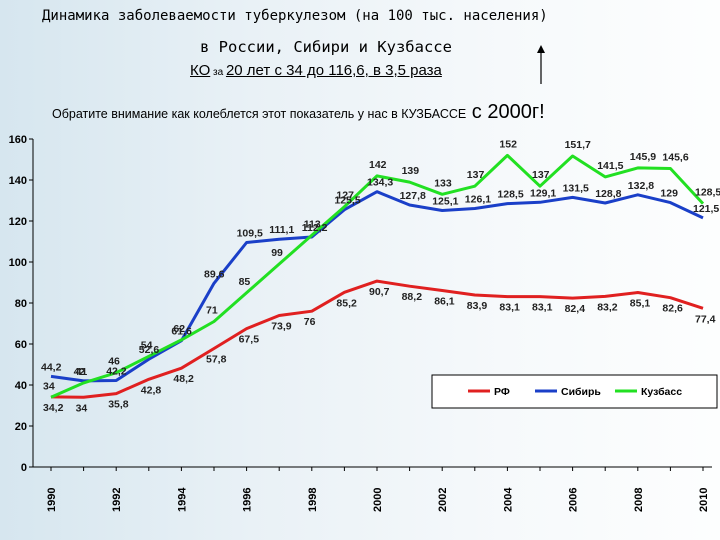 The height and width of the screenshot is (540, 720). Describe the element at coordinates (21, 386) in the screenshot. I see `y-tick-label: 40` at that location.